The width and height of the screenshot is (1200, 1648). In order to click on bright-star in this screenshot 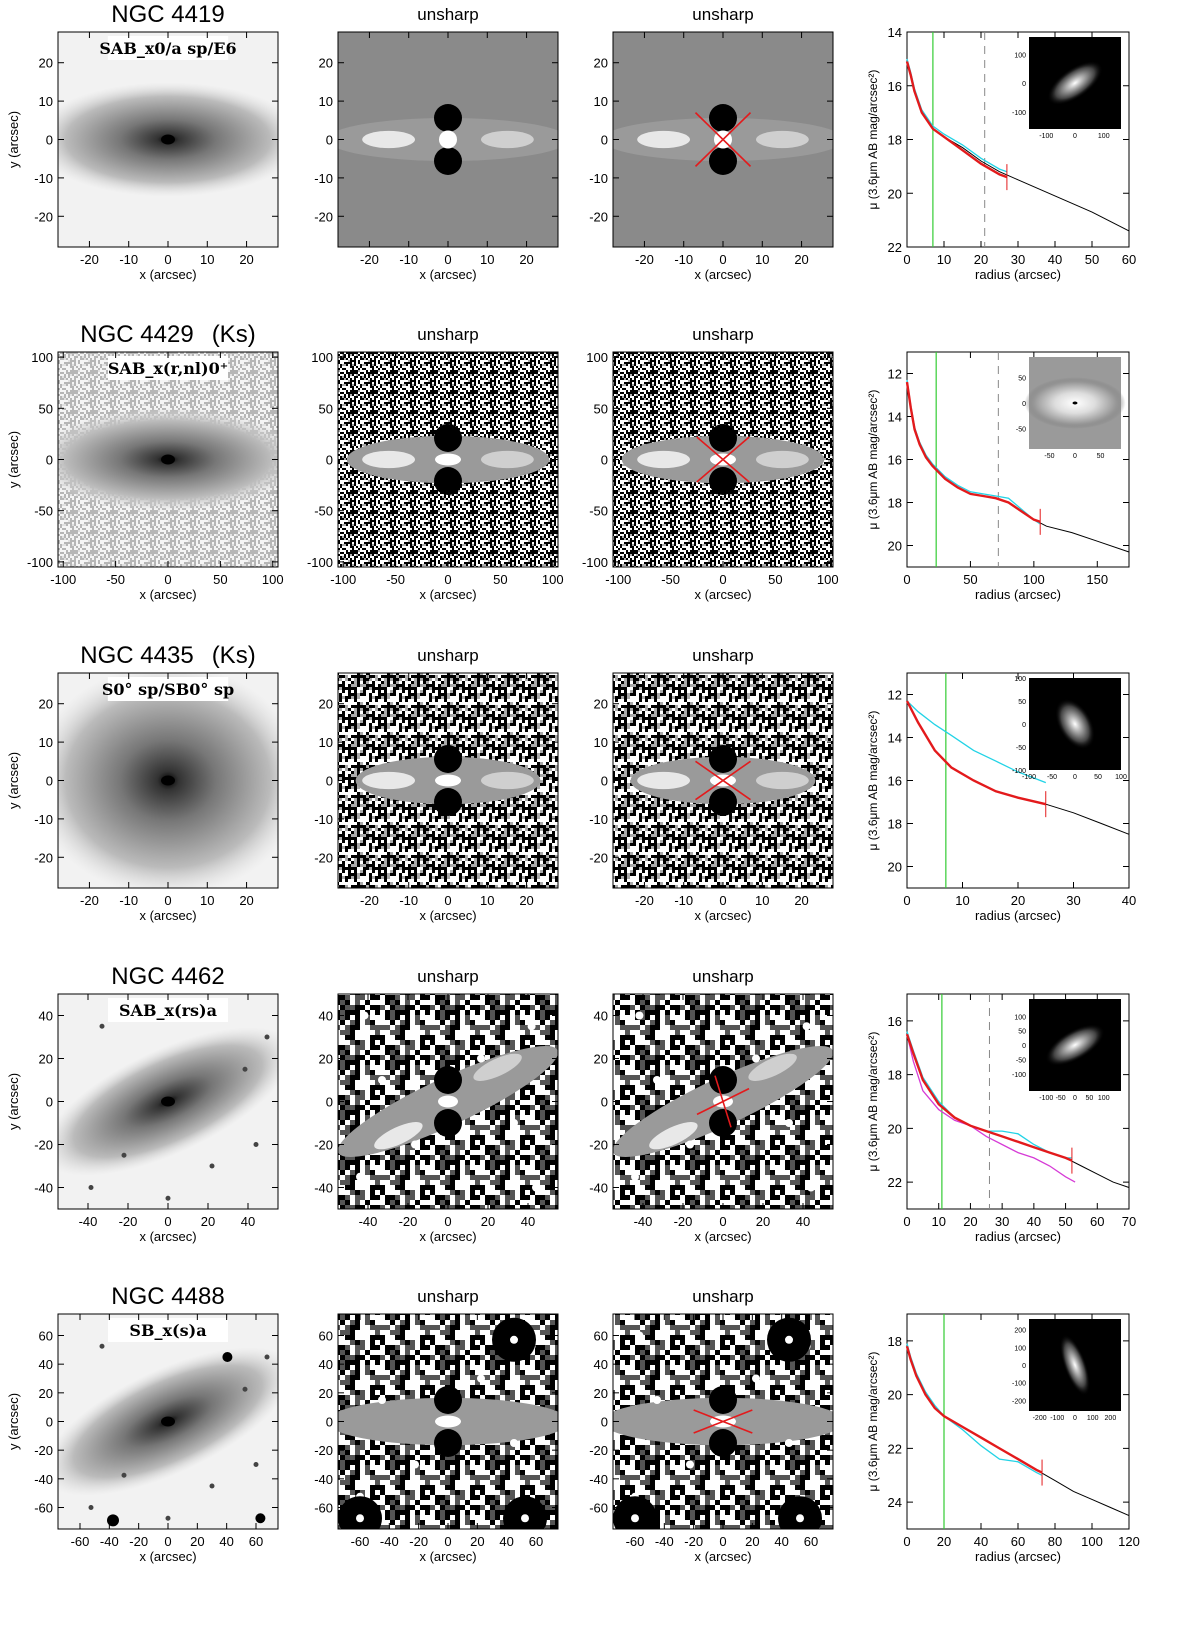, I will do `click(227, 1357)`.